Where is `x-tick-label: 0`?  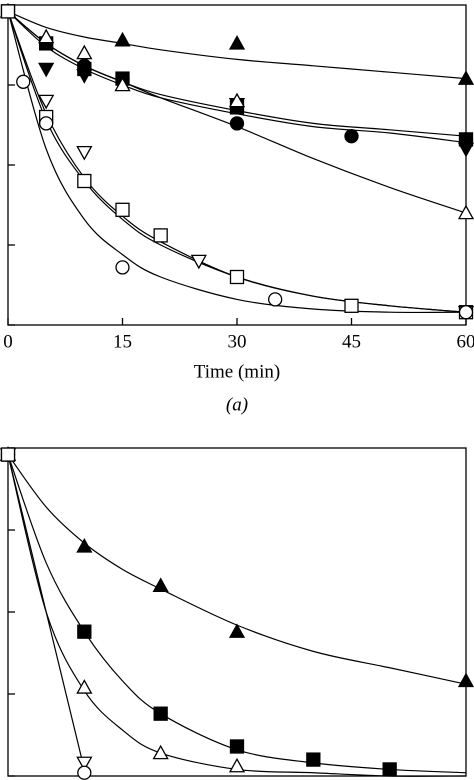
x-tick-label: 0 is located at coordinates (8, 341).